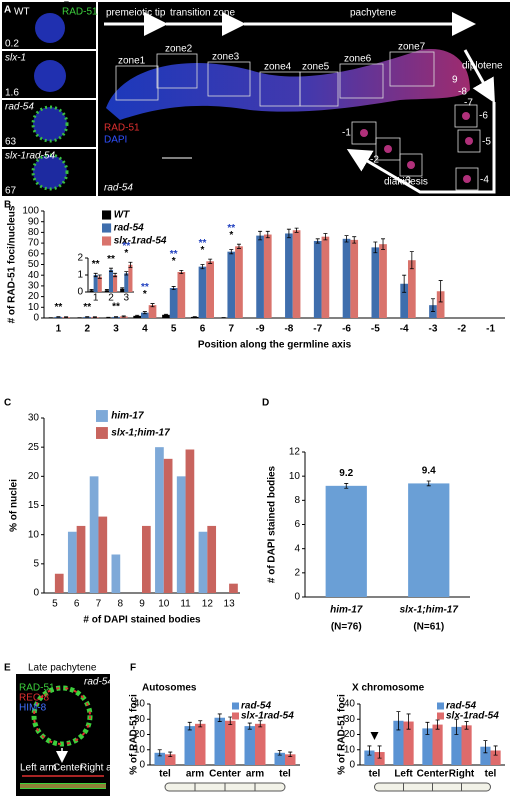  What do you see at coordinates (484, 180) in the screenshot?
I see `nucleus-label: -4` at bounding box center [484, 180].